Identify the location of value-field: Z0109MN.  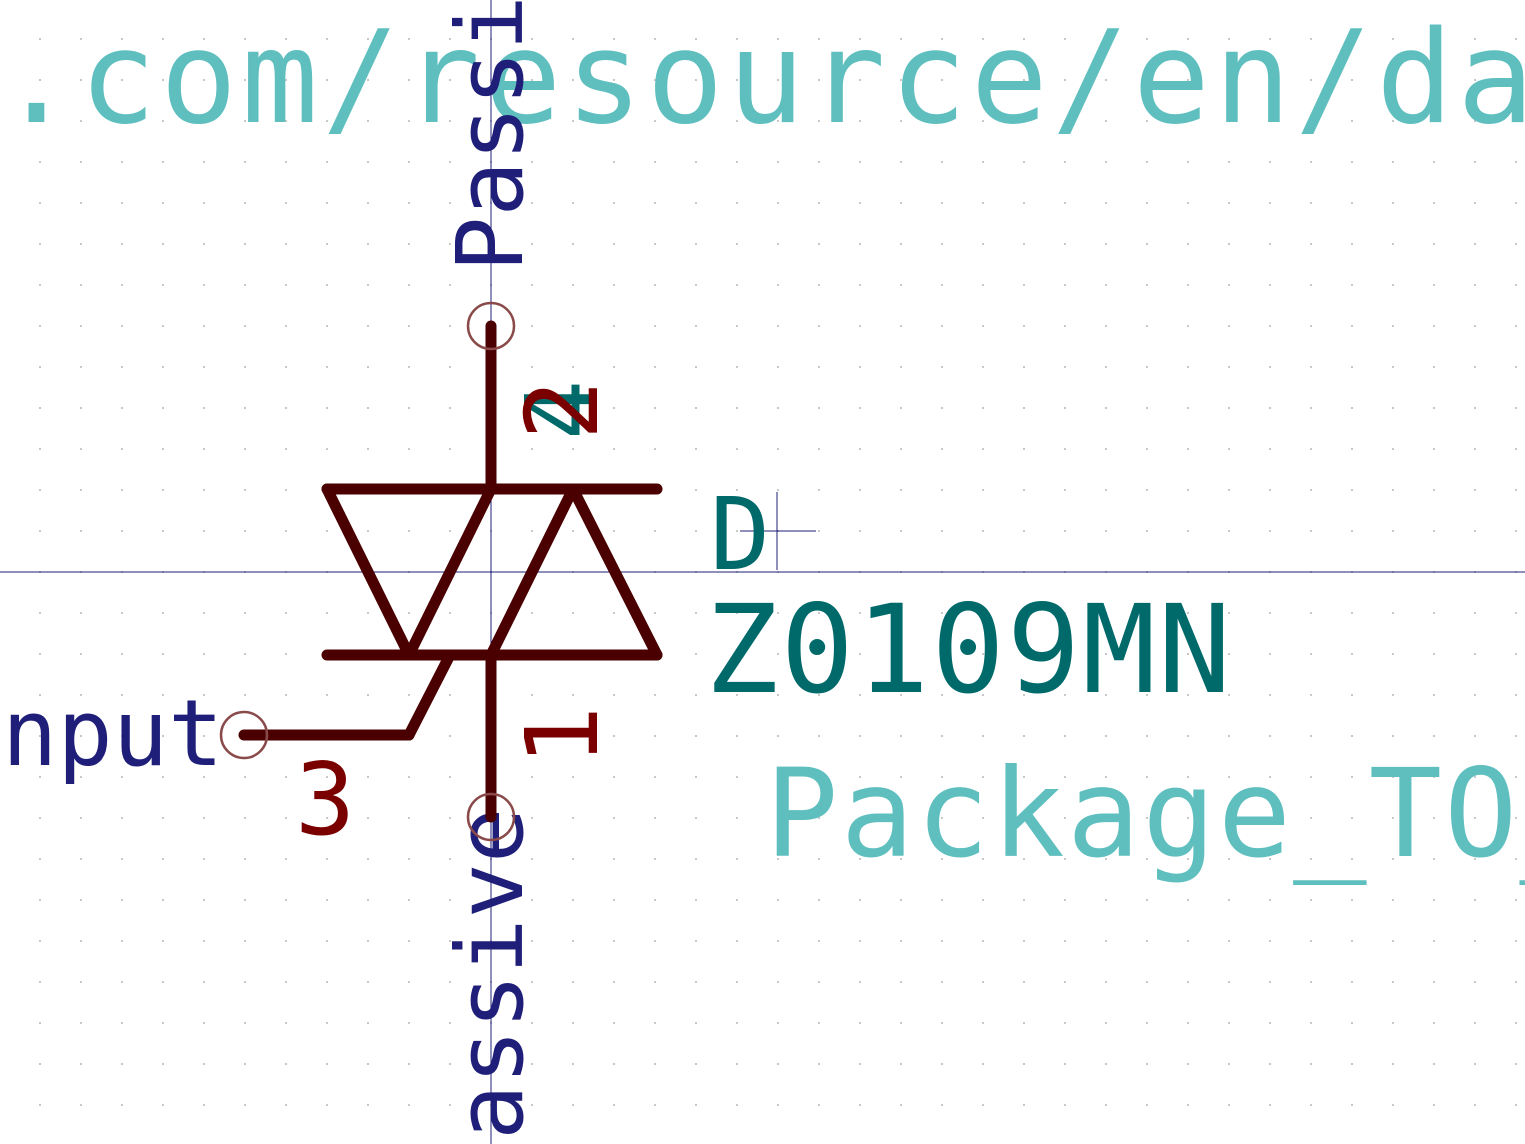
(969, 650).